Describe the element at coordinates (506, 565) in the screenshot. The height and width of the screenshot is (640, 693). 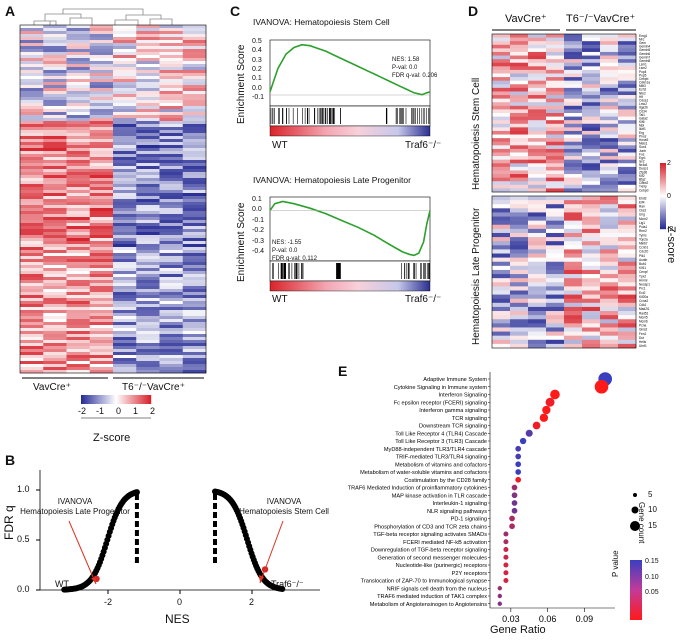
I see `pathway-dot` at that location.